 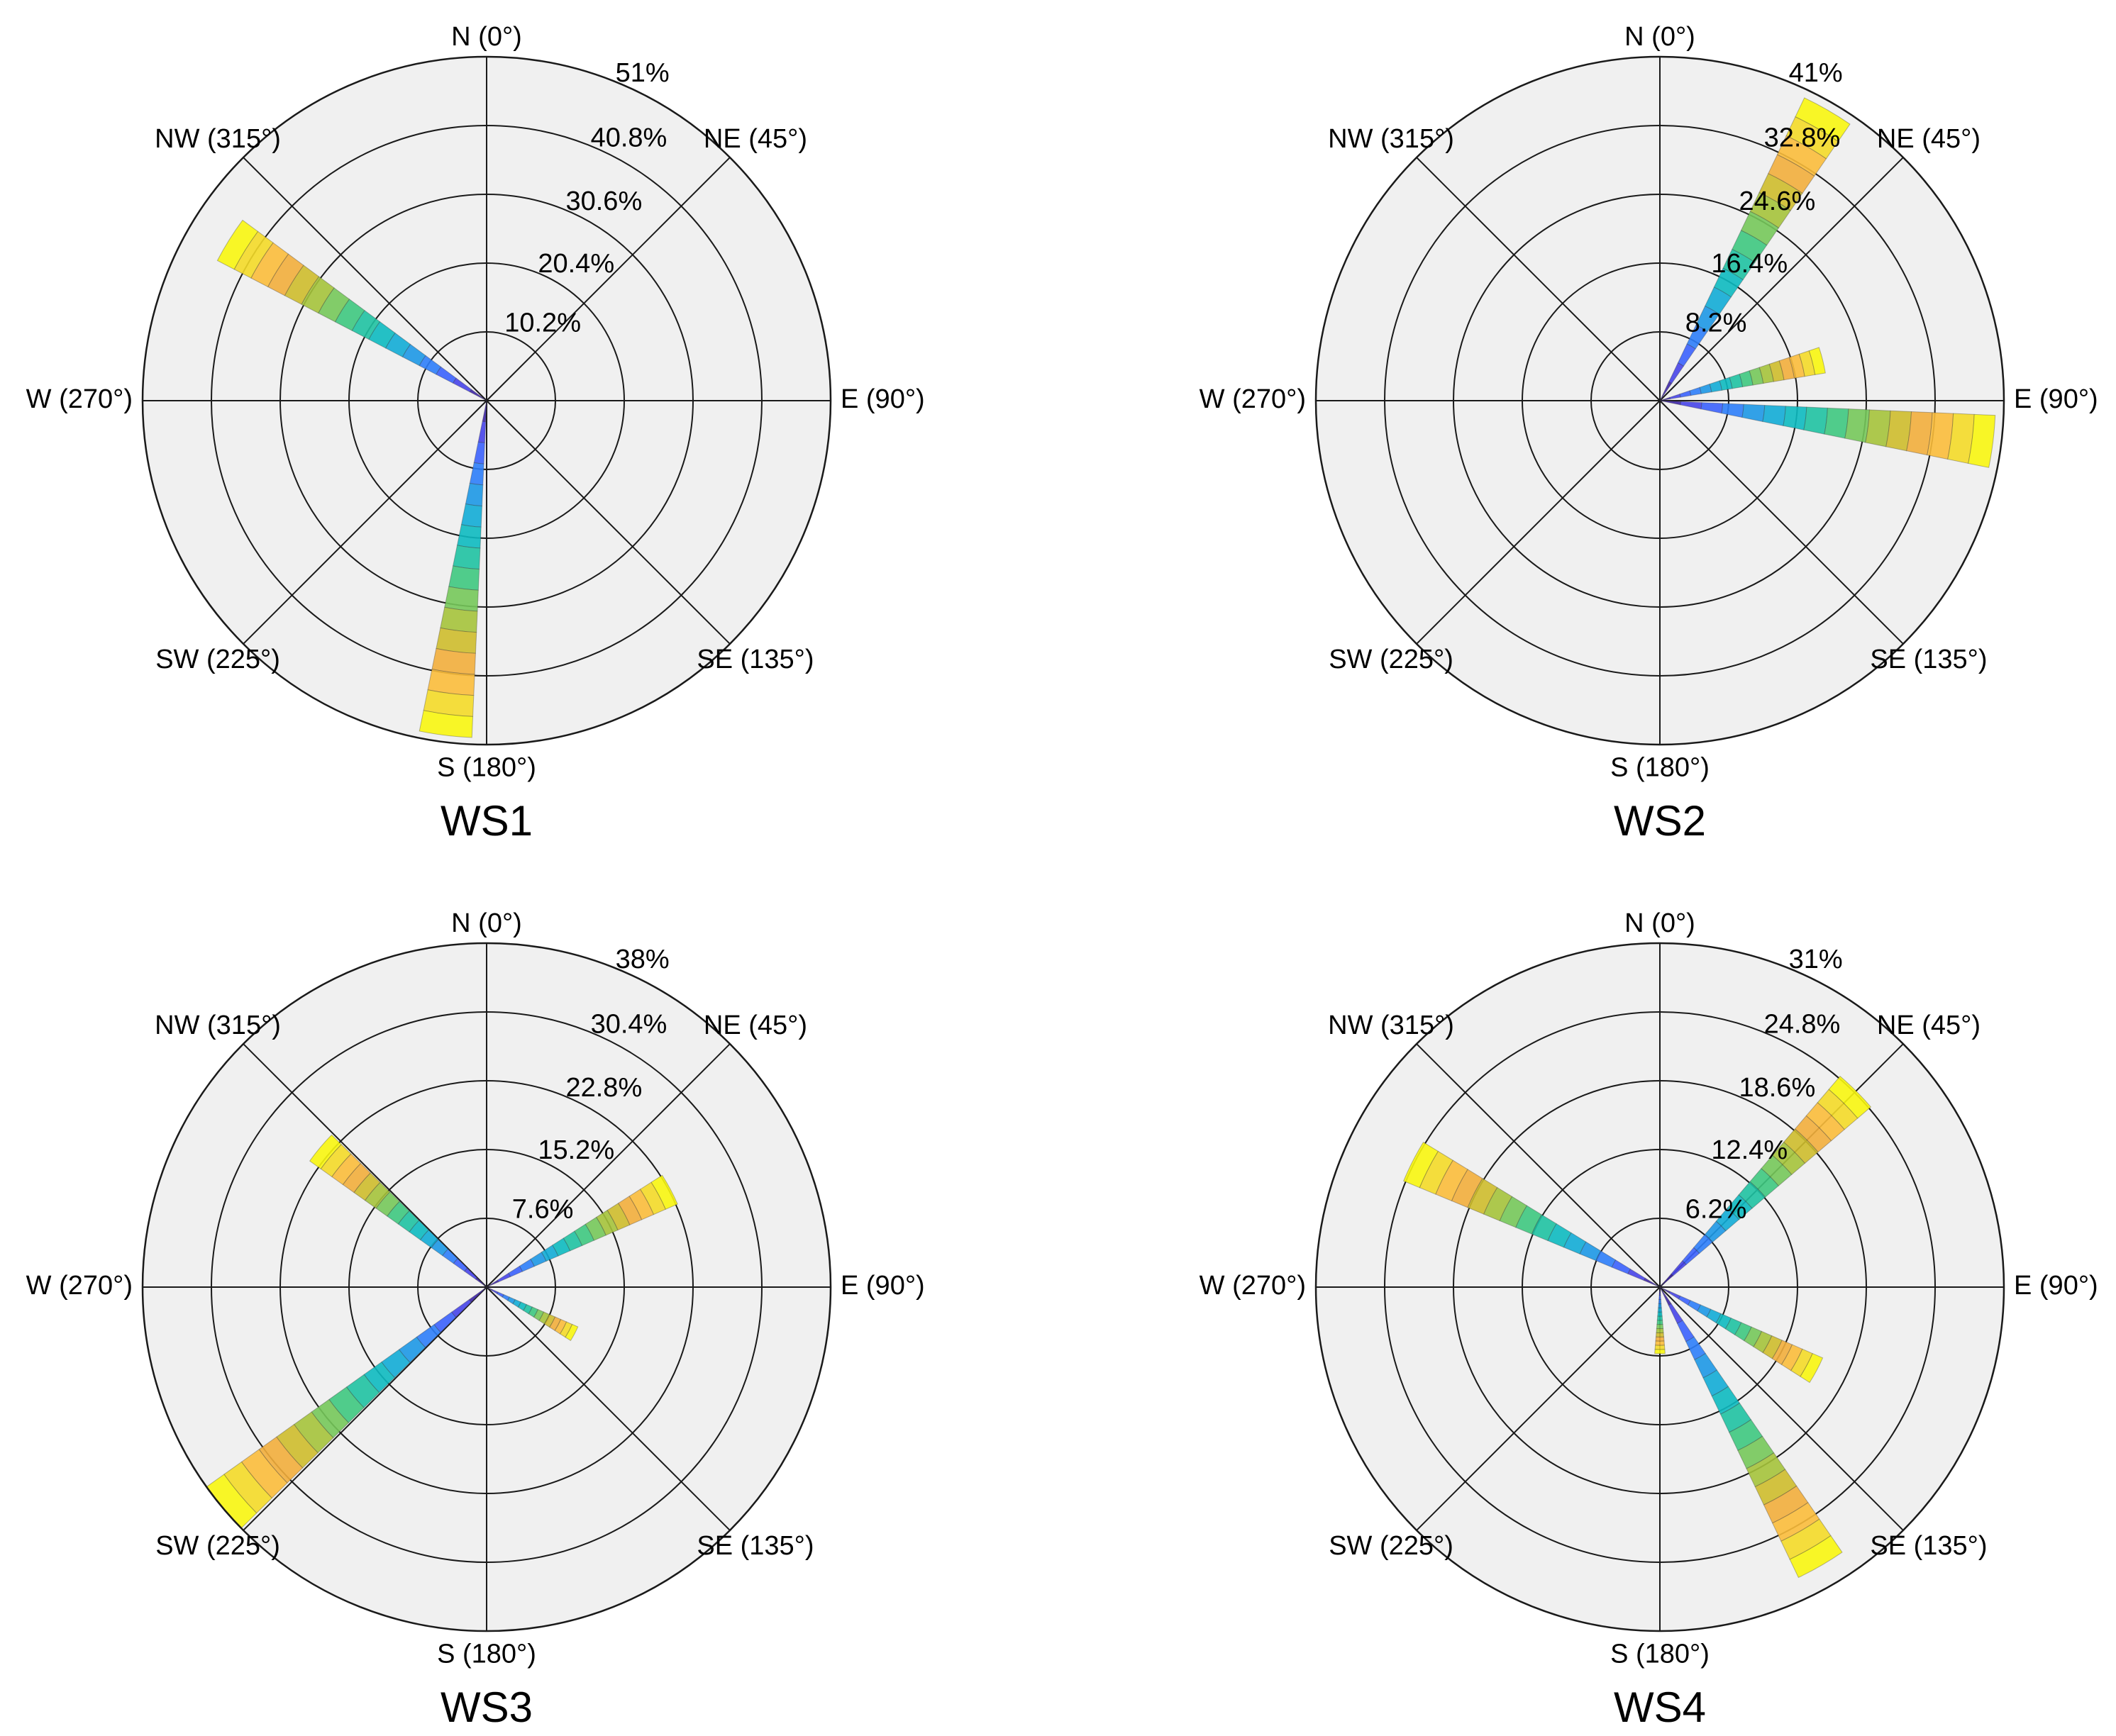 I want to click on ring-label: 16.4%, so click(x=1749, y=264).